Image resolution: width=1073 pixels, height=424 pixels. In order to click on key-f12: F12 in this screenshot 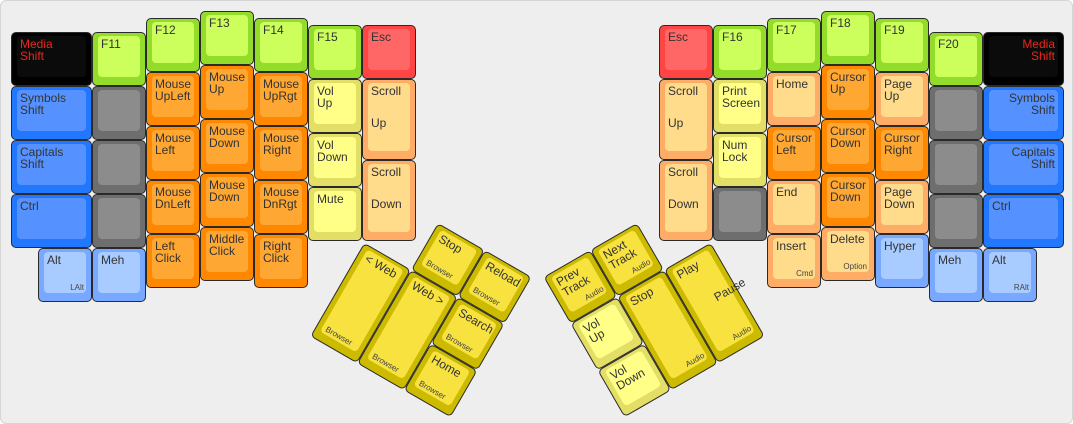, I will do `click(173, 45)`.